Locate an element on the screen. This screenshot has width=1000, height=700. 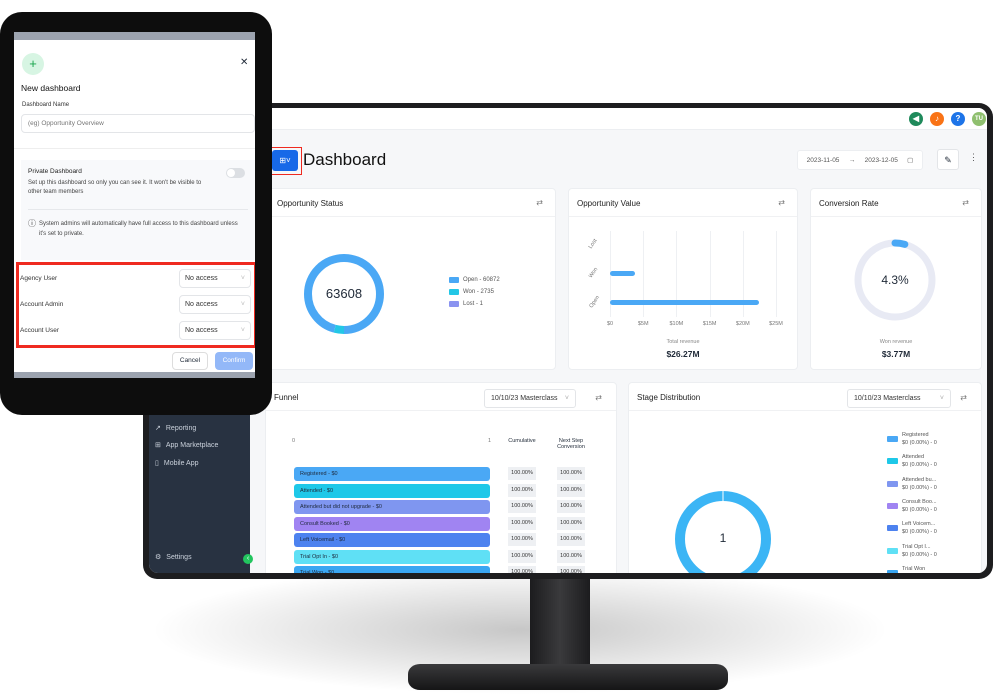
y-tick: Open is located at coordinates (595, 301).